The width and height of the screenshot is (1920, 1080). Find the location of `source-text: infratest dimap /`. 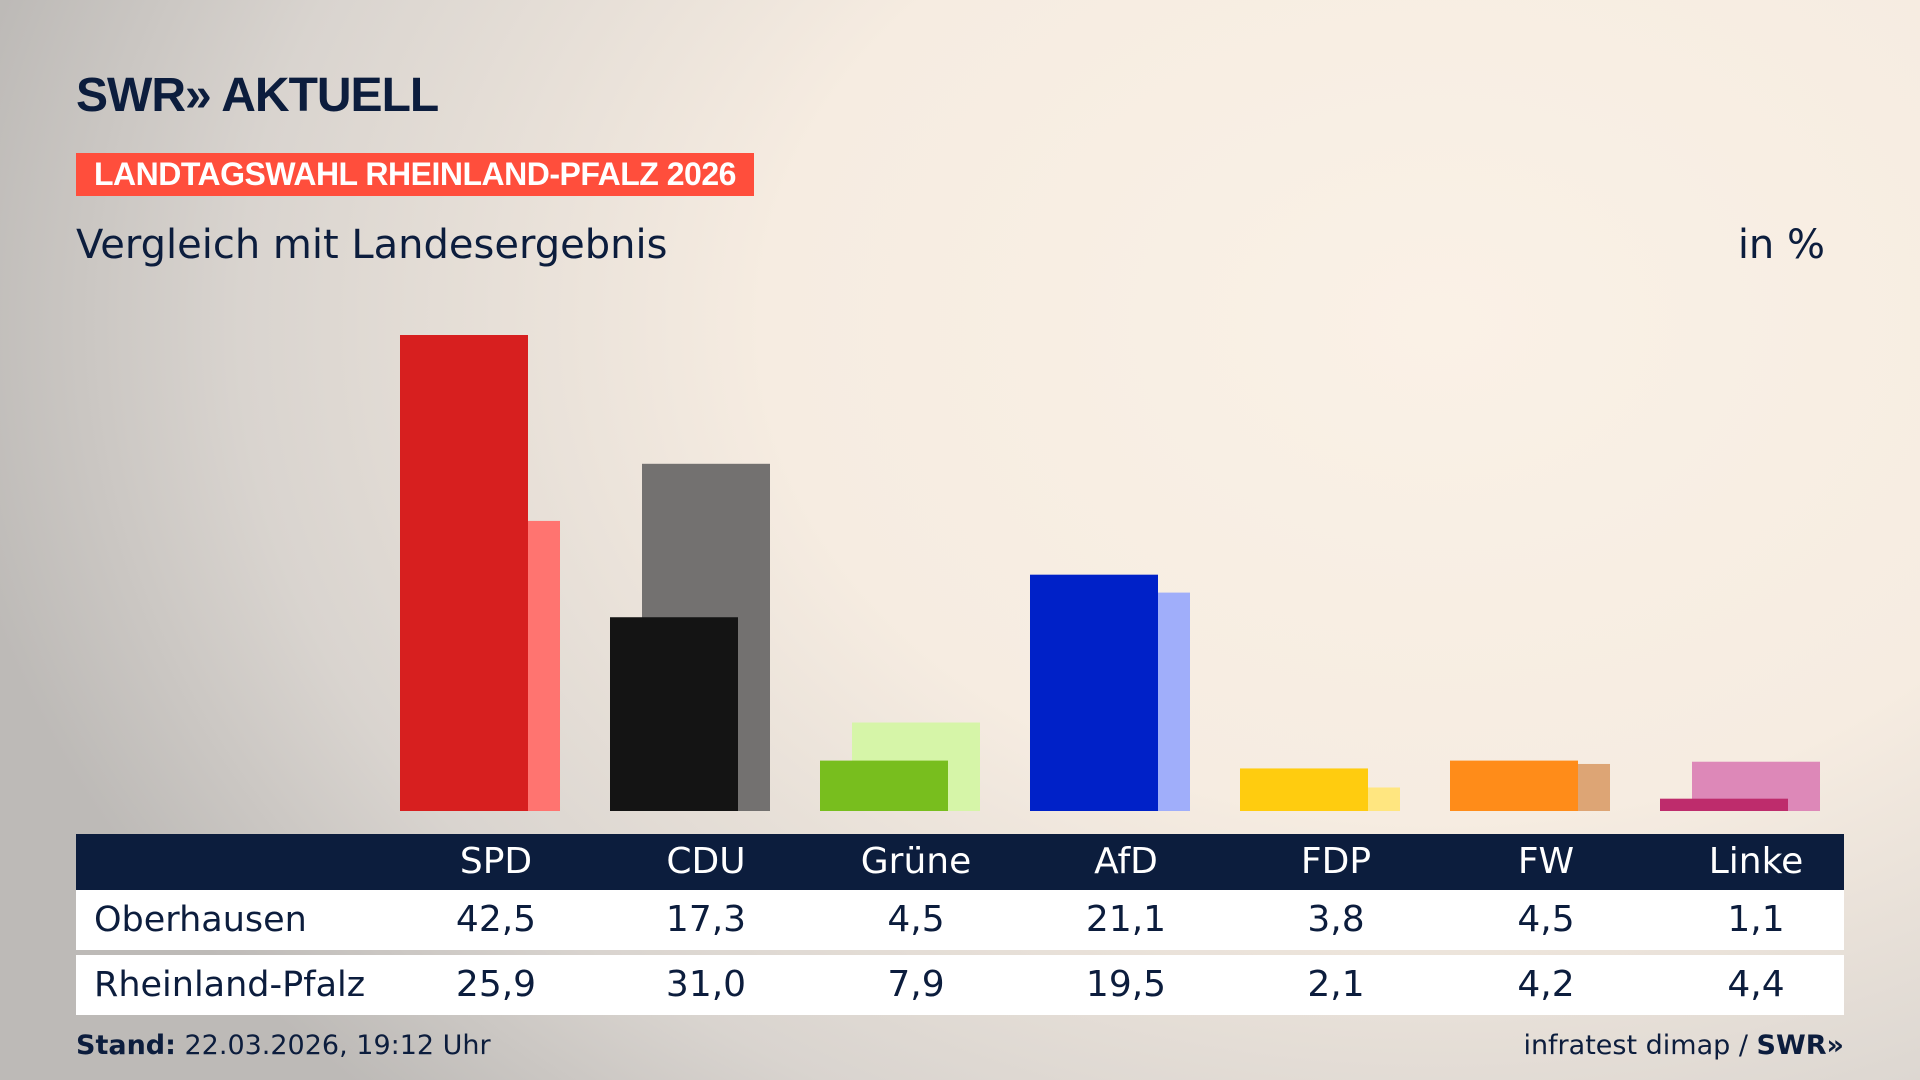

source-text: infratest dimap / is located at coordinates (1640, 1045).